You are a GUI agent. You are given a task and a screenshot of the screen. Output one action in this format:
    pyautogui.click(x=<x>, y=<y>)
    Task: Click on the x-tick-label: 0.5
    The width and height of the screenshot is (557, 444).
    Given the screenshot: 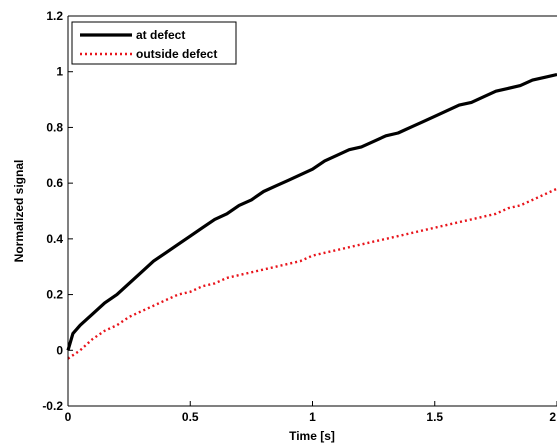 What is the action you would take?
    pyautogui.click(x=190, y=417)
    